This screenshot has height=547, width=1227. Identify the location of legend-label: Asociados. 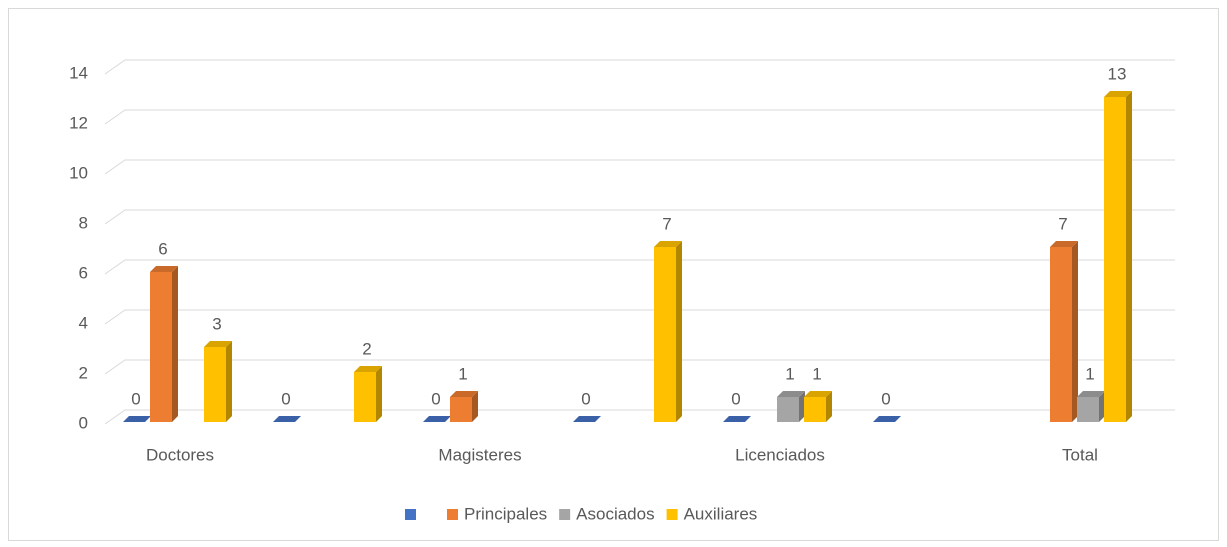
(615, 513).